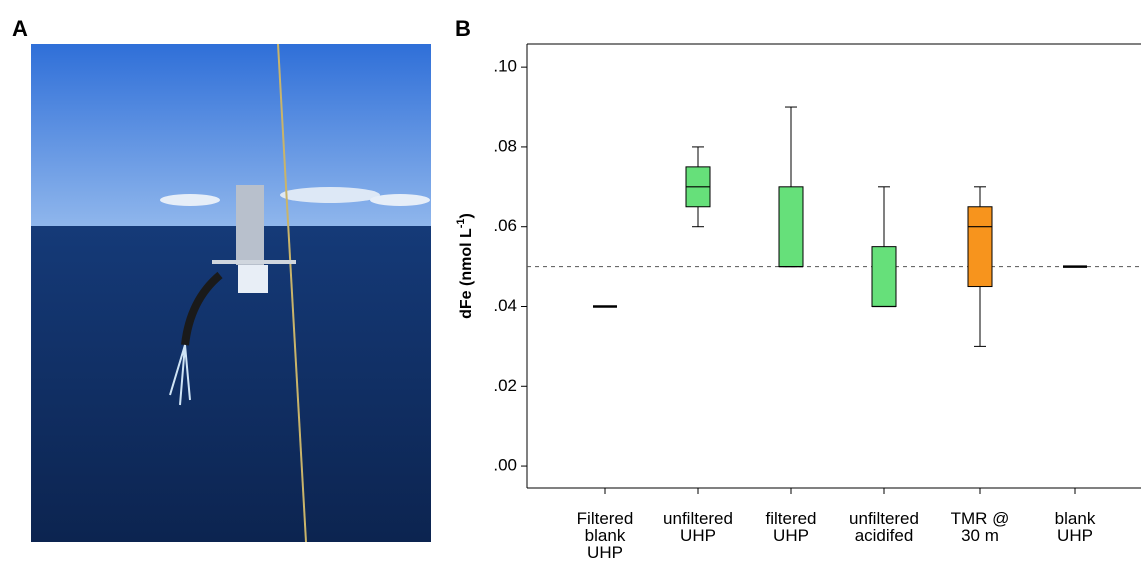 This screenshot has height=572, width=1141. Describe the element at coordinates (884, 535) in the screenshot. I see `x-tick-label-line: acidifed` at that location.